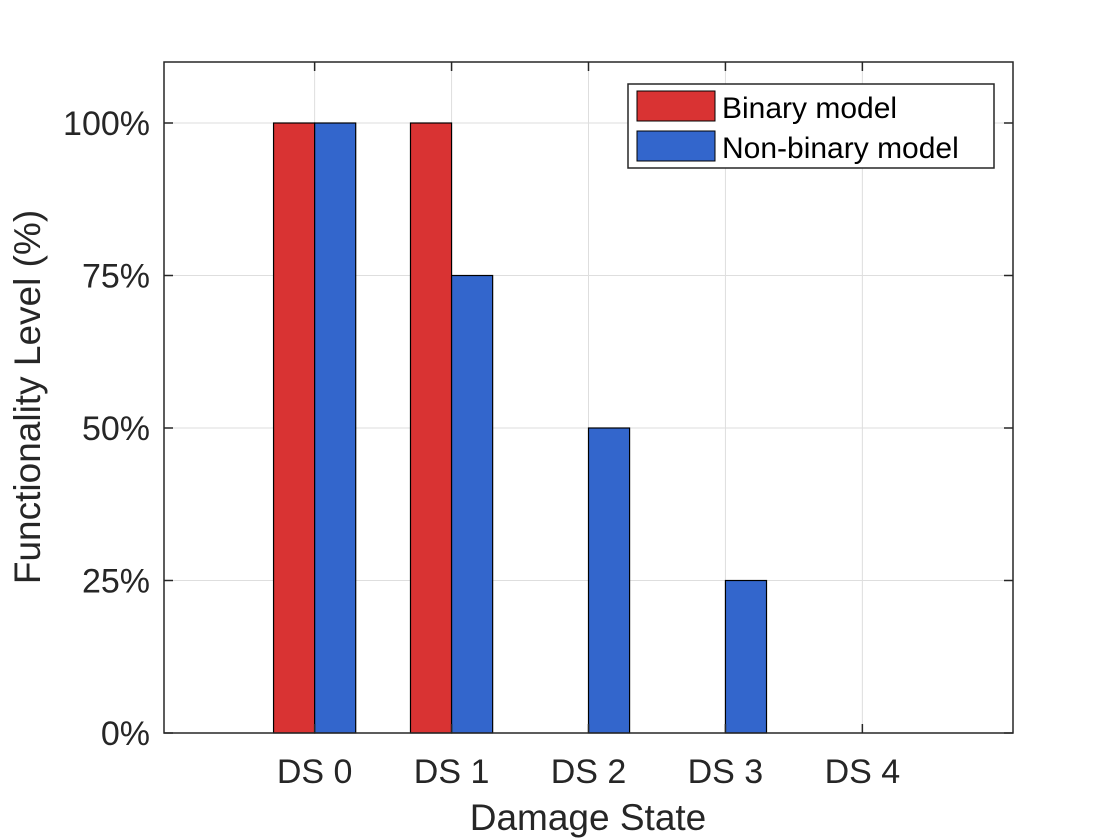 The image size is (1120, 840). What do you see at coordinates (588, 817) in the screenshot?
I see `x-axis-label: Damage State` at bounding box center [588, 817].